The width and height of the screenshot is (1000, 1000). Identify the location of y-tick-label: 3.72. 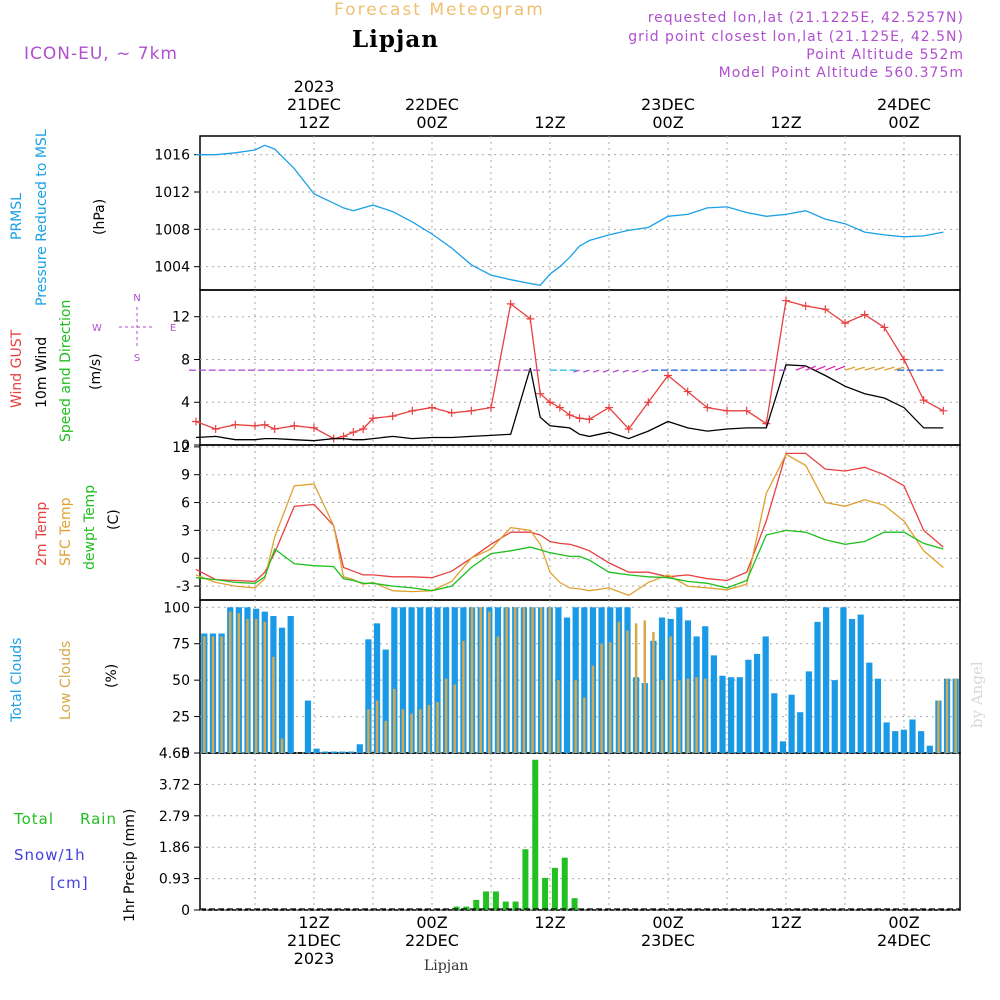
(174, 785).